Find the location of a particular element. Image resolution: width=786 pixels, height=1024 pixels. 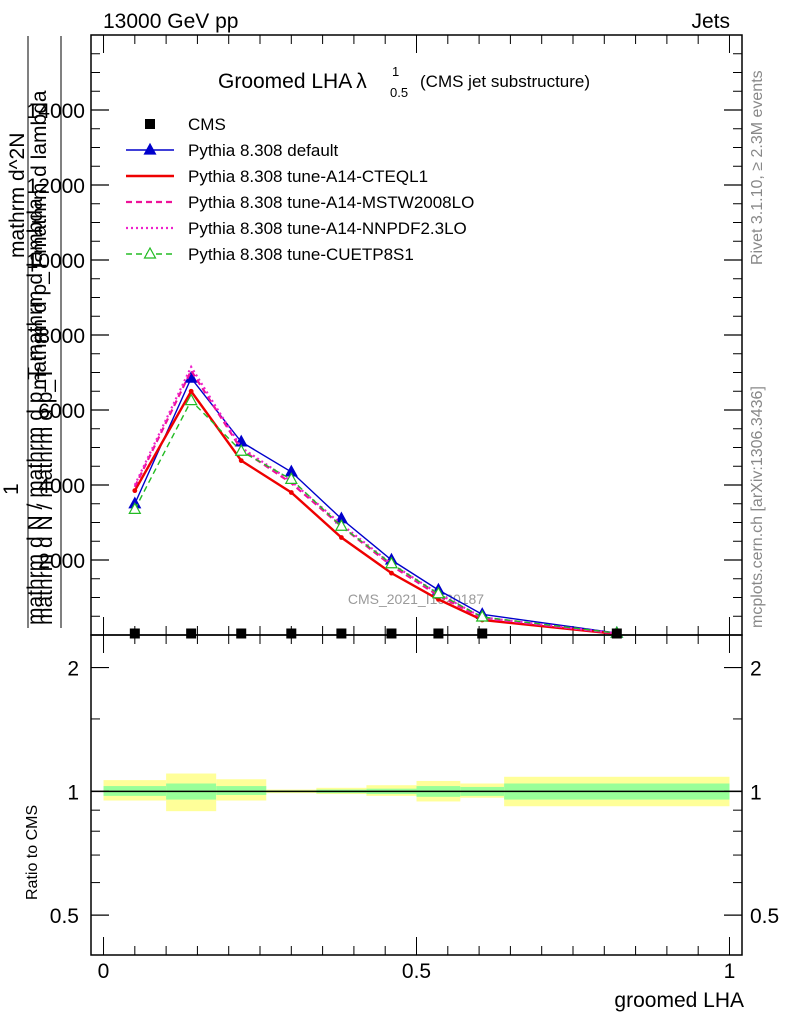

ratio-stat-uncertainty-band is located at coordinates (241, 790).